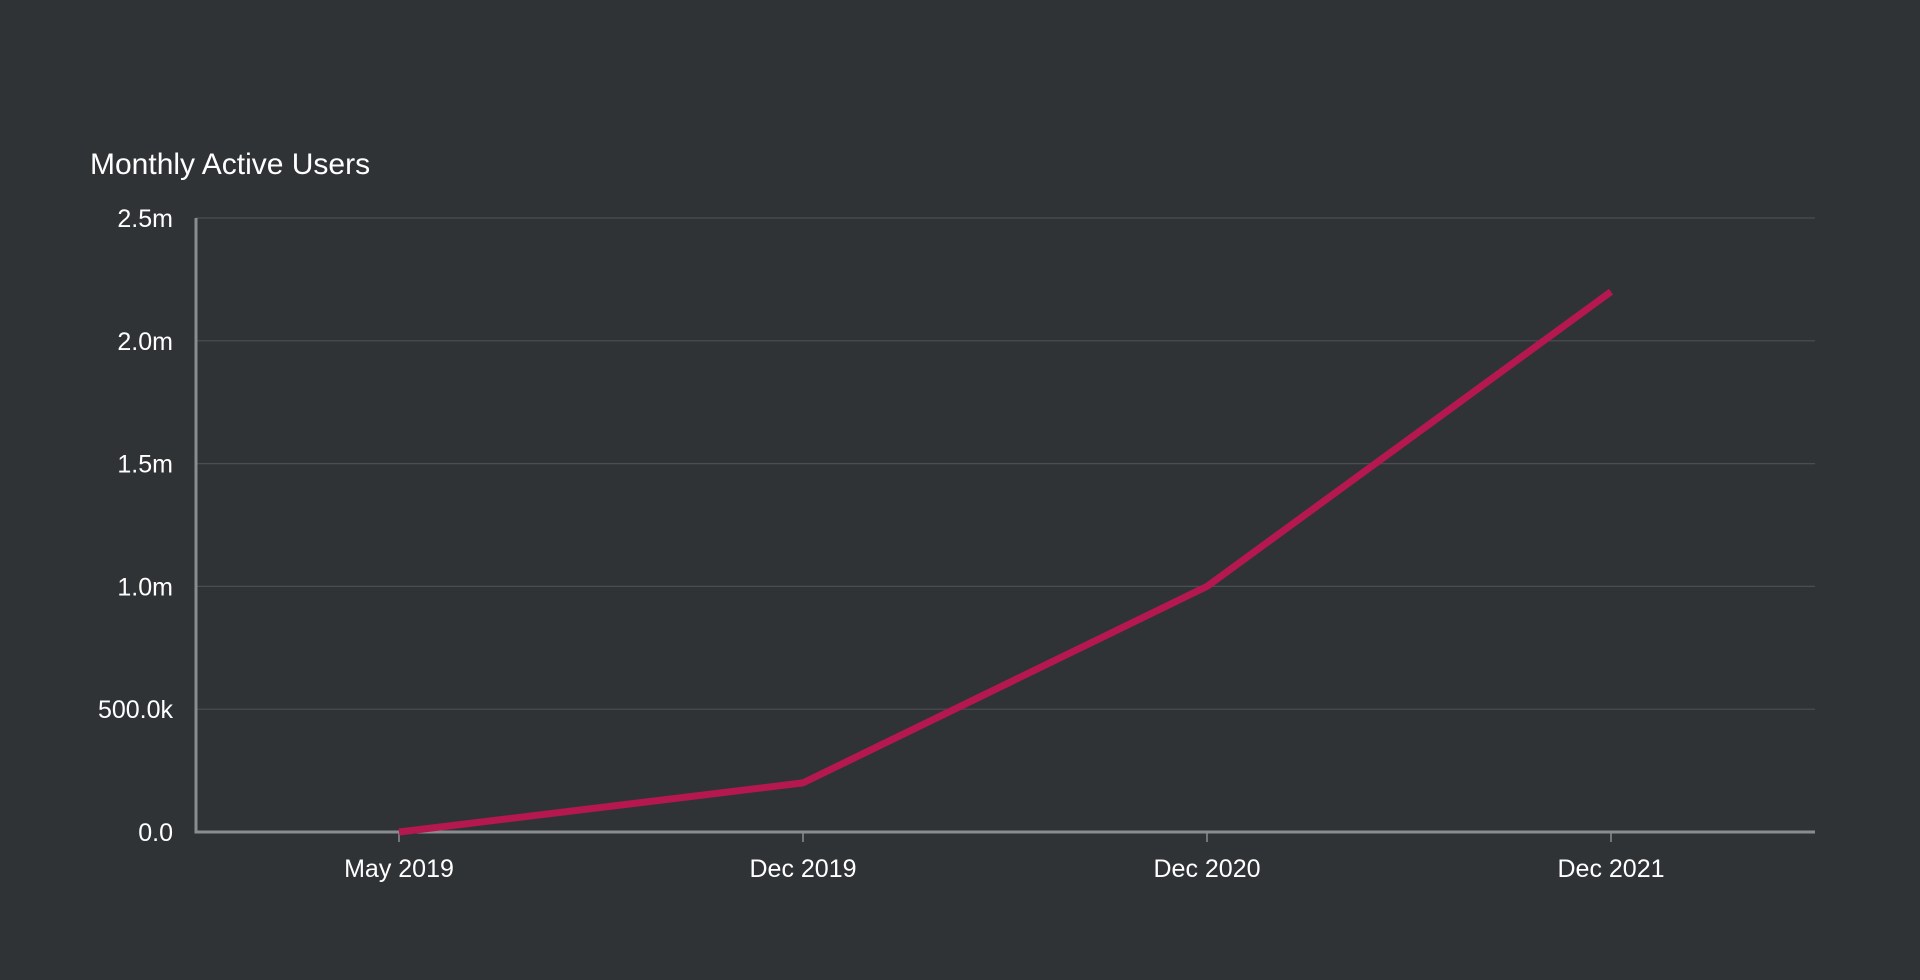  Describe the element at coordinates (136, 526) in the screenshot. I see `y-axis-tick-labels: 0.0 500.0k 1.0m 1.5m 2.0m 2.5m` at that location.